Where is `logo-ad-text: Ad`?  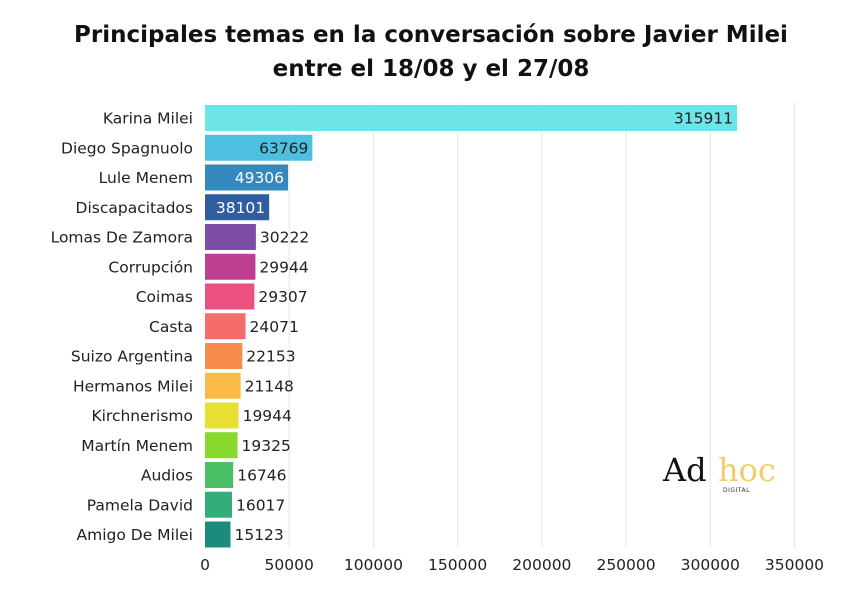 logo-ad-text: Ad is located at coordinates (685, 470).